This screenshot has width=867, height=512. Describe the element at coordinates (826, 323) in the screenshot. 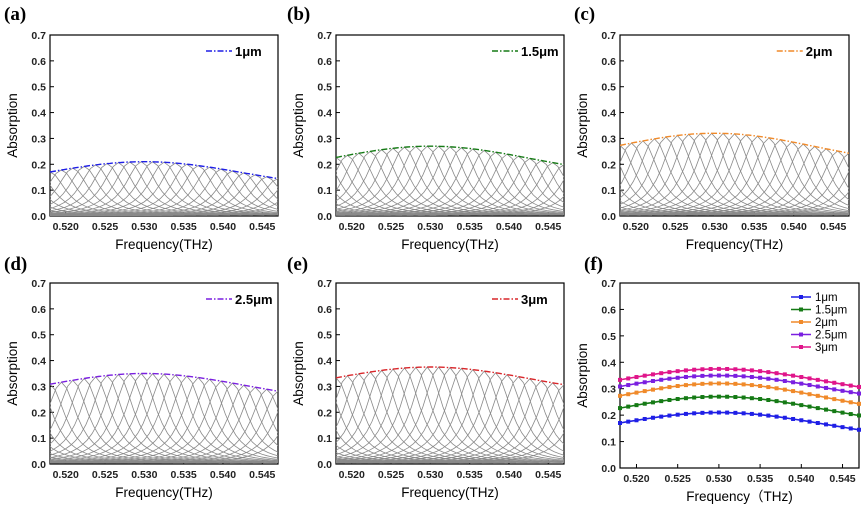

I see `legend-label: 2μm` at that location.